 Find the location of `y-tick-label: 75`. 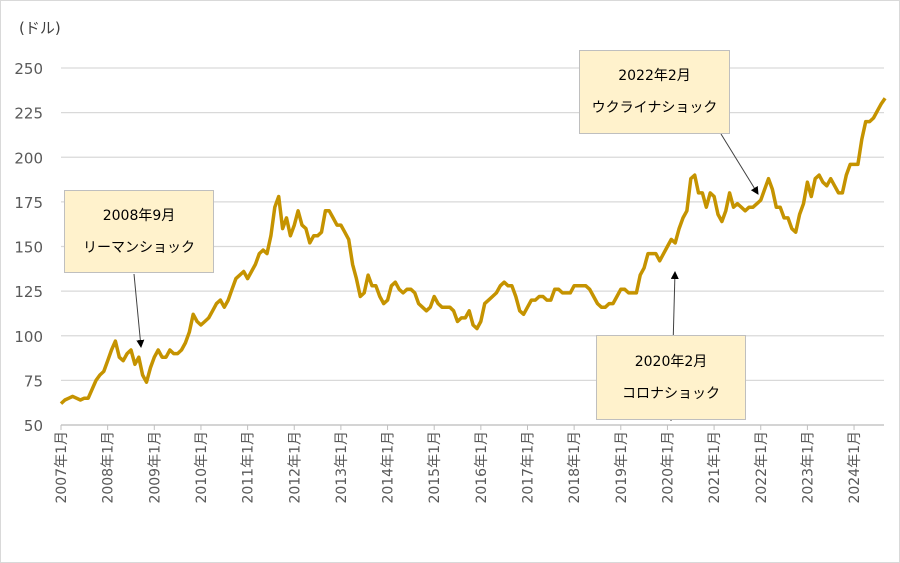

y-tick-label: 75 is located at coordinates (33, 381).